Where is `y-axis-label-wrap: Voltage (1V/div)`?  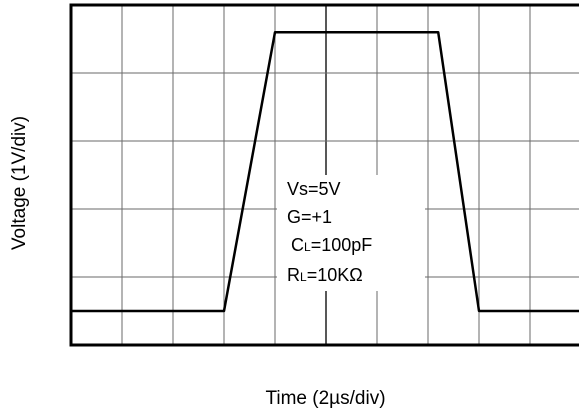
y-axis-label-wrap: Voltage (1V/div) is located at coordinates (20, 209).